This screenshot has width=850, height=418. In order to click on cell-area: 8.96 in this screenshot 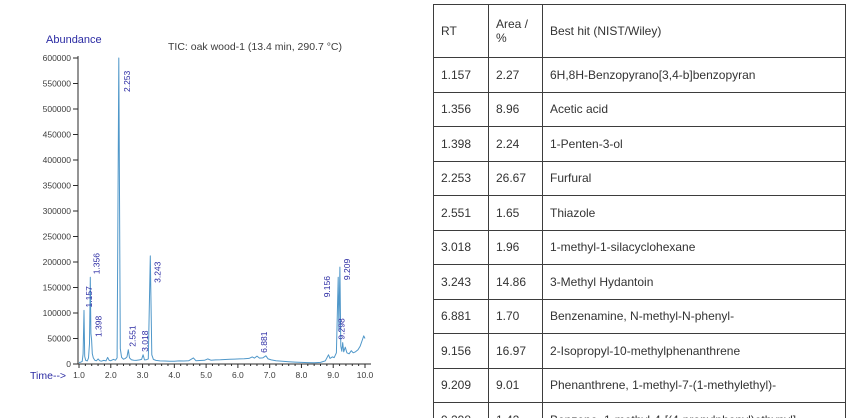, I will do `click(515, 109)`.